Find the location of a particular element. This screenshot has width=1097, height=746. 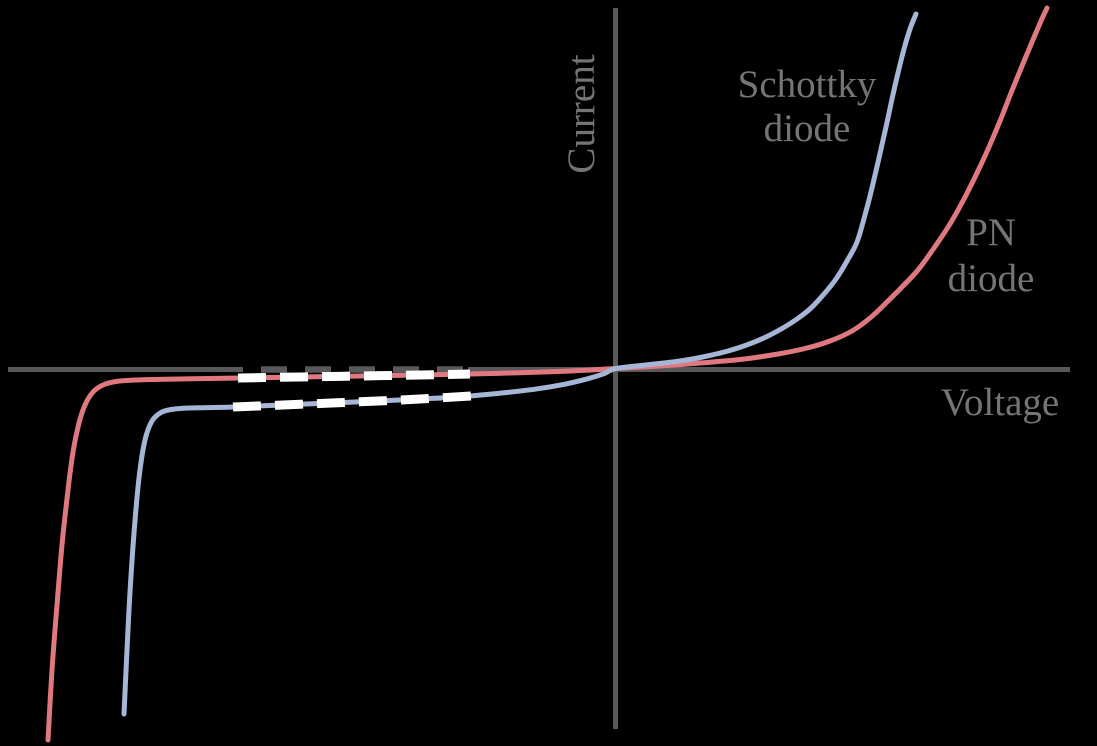

curve-break-overlay-schottky is located at coordinates (352, 401).